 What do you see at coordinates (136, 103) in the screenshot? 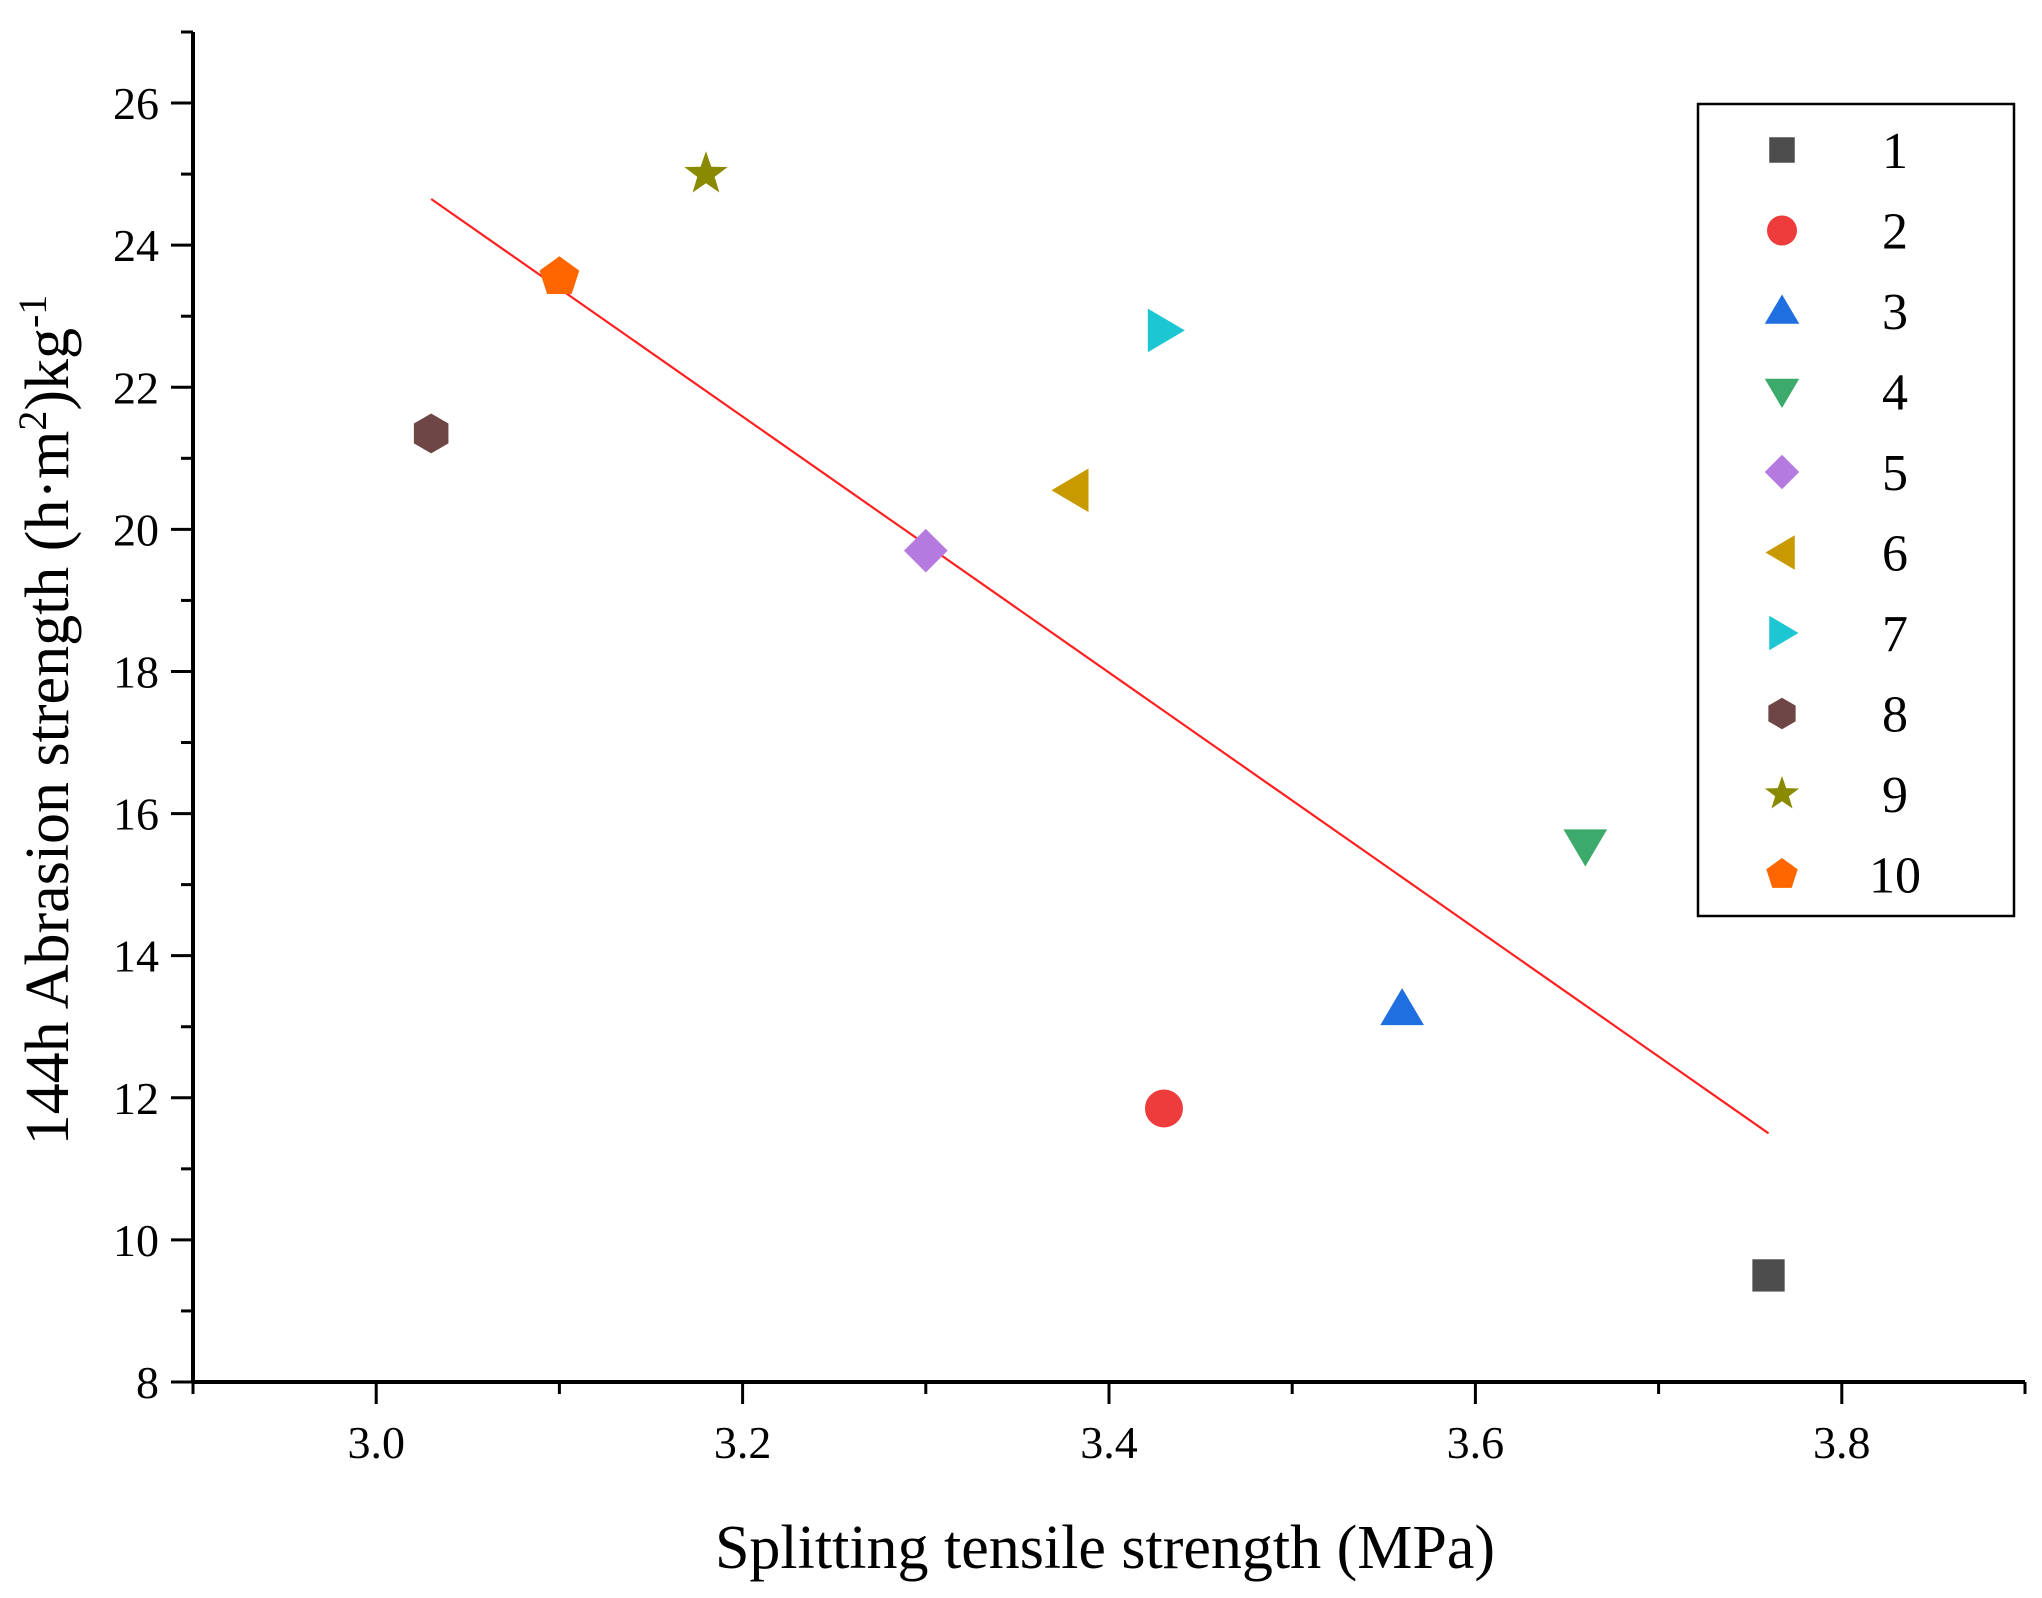
I see `y-tick-label: 26` at bounding box center [136, 103].